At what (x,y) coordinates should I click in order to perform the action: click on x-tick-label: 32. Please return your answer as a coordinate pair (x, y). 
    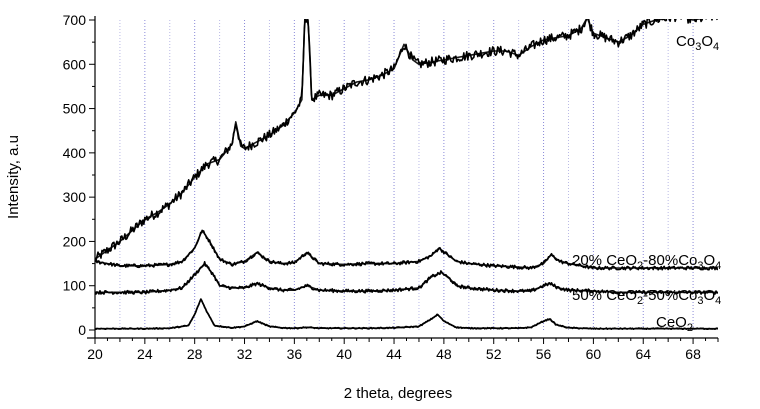
    Looking at the image, I should click on (245, 354).